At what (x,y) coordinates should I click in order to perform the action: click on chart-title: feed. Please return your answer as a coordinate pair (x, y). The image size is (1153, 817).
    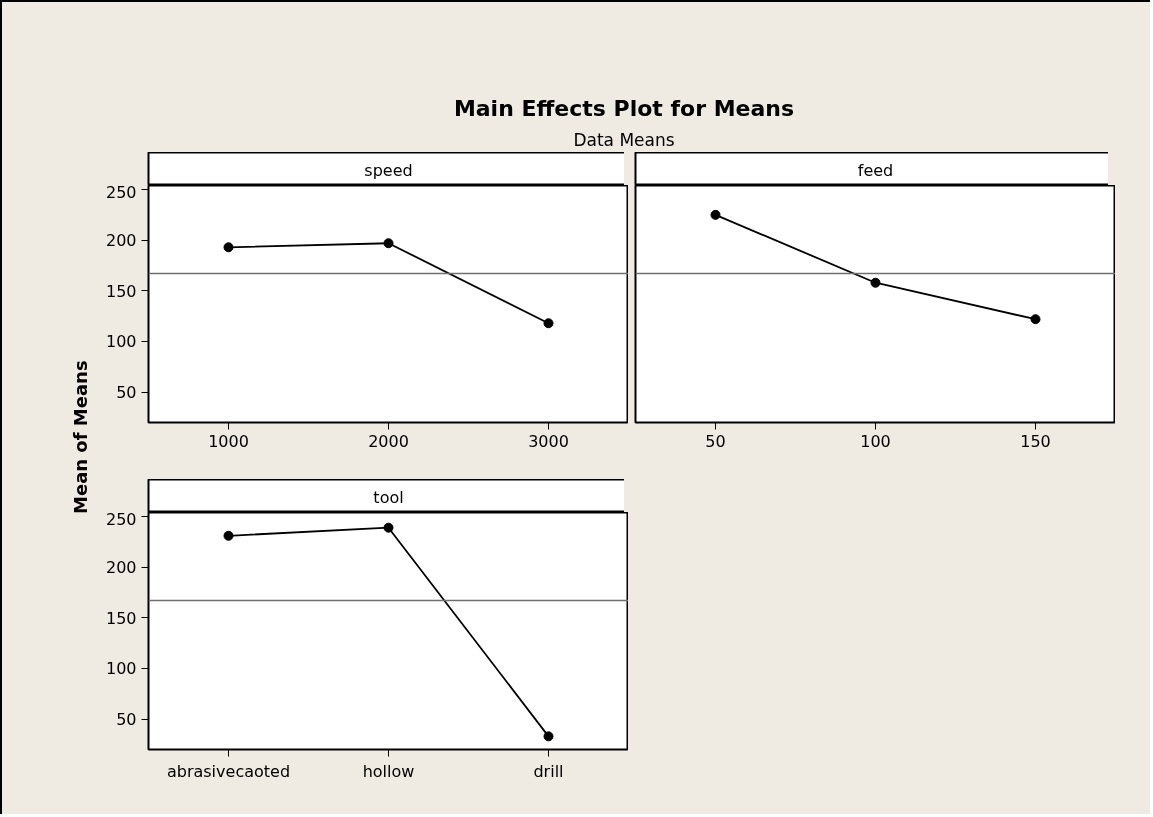
    Looking at the image, I should click on (875, 171).